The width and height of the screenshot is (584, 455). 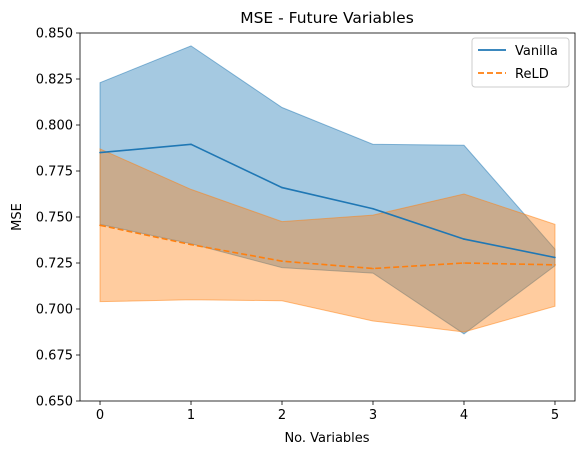 I want to click on y-axis-label: MSE, so click(x=17, y=217).